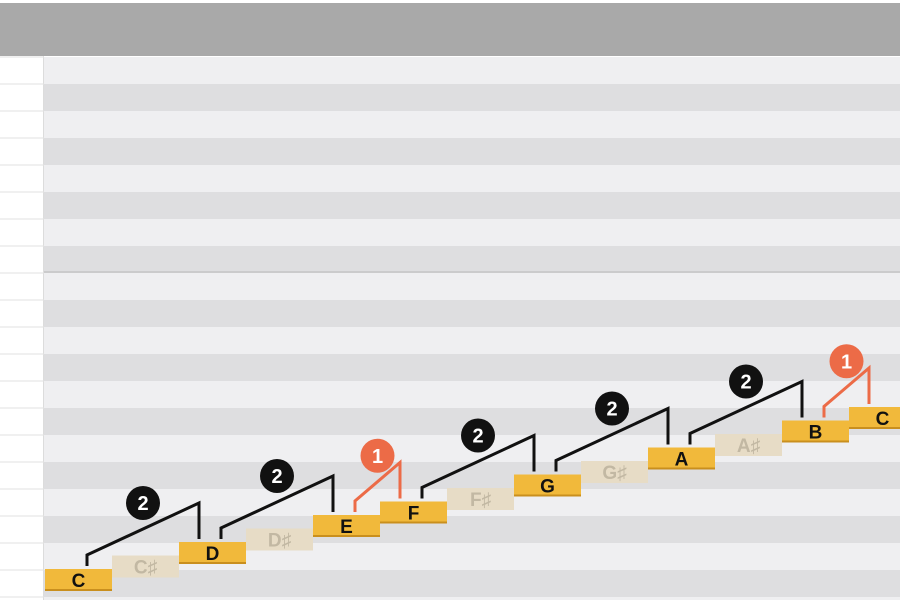 The height and width of the screenshot is (600, 900). I want to click on note-label: D, so click(213, 554).